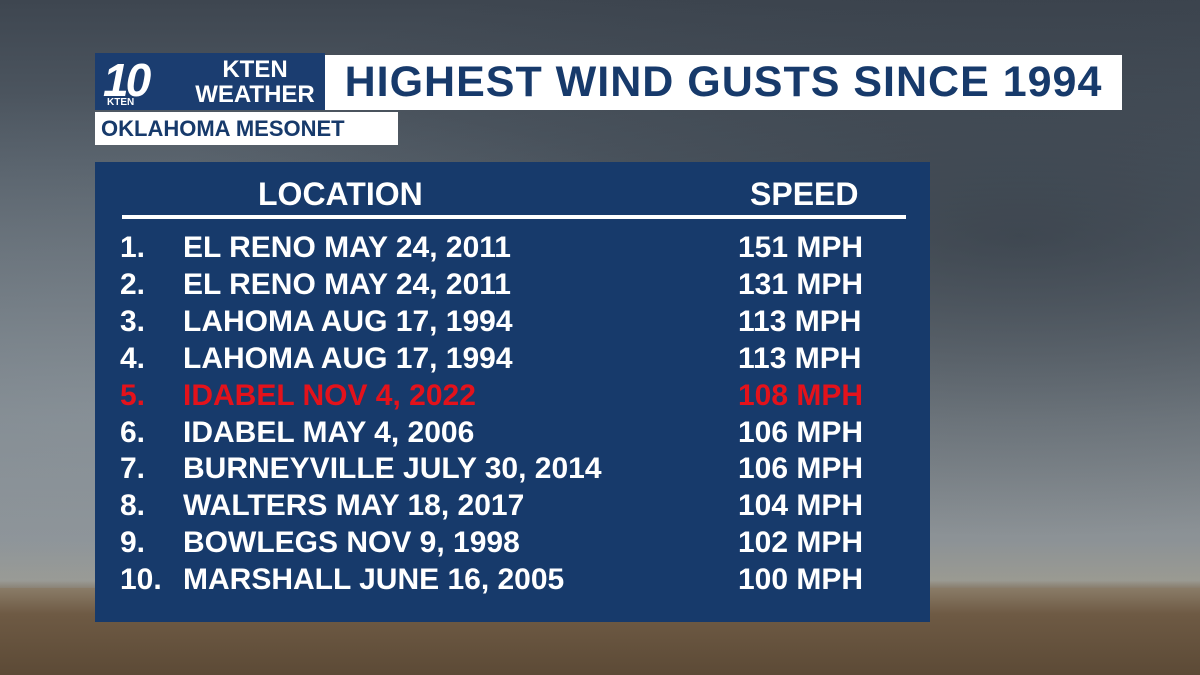 Image resolution: width=1200 pixels, height=675 pixels. What do you see at coordinates (133, 432) in the screenshot?
I see `rank: 6.` at bounding box center [133, 432].